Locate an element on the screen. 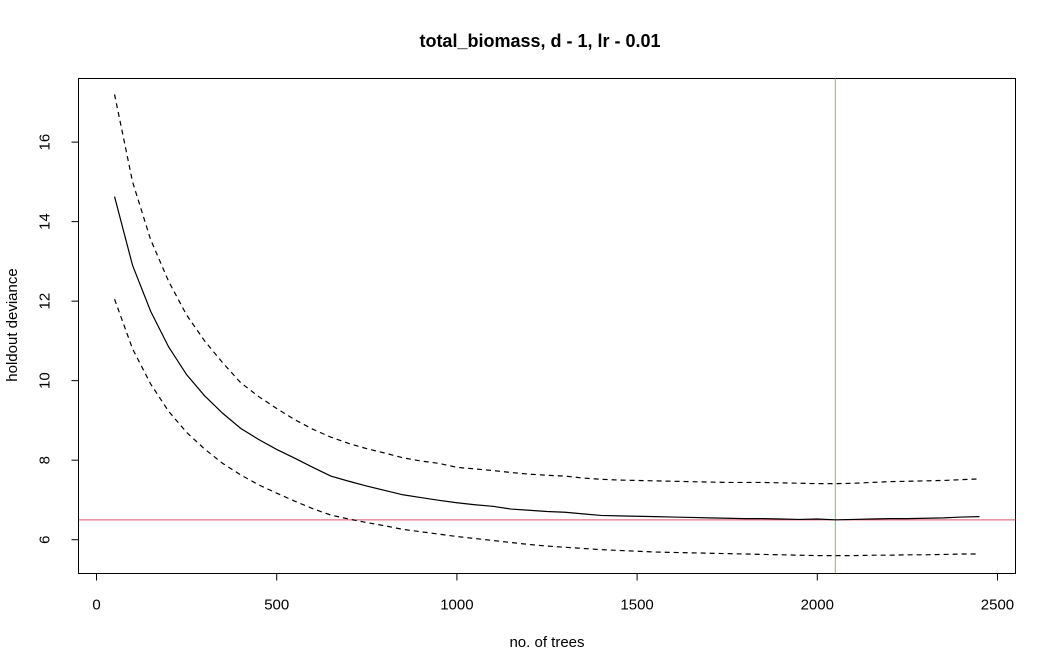 Image resolution: width=1056 pixels, height=672 pixels. y-tick-label: 14 is located at coordinates (45, 221).